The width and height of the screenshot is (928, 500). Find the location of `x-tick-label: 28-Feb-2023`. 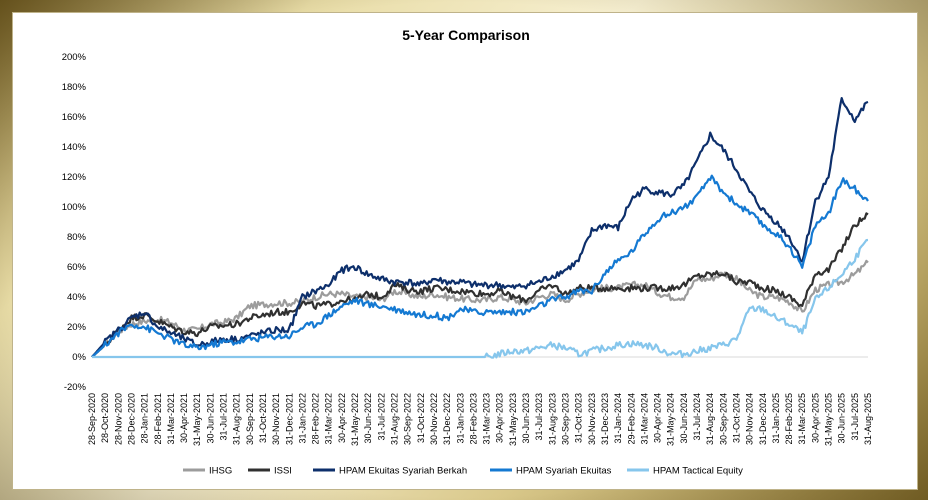

x-tick-label: 28-Feb-2023 is located at coordinates (473, 419).